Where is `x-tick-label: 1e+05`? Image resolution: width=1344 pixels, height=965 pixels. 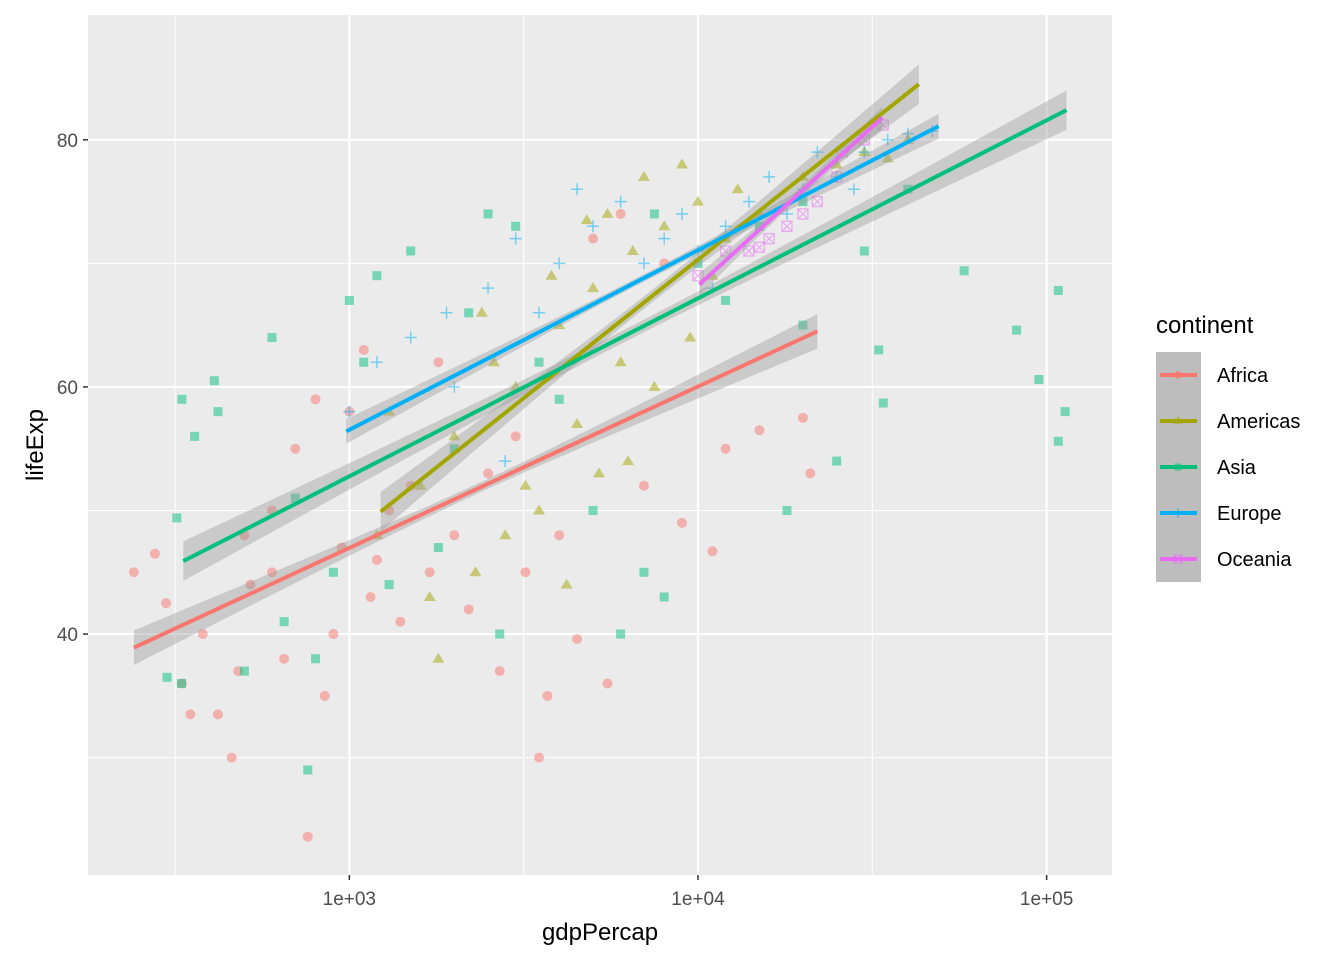
x-tick-label: 1e+05 is located at coordinates (1046, 899).